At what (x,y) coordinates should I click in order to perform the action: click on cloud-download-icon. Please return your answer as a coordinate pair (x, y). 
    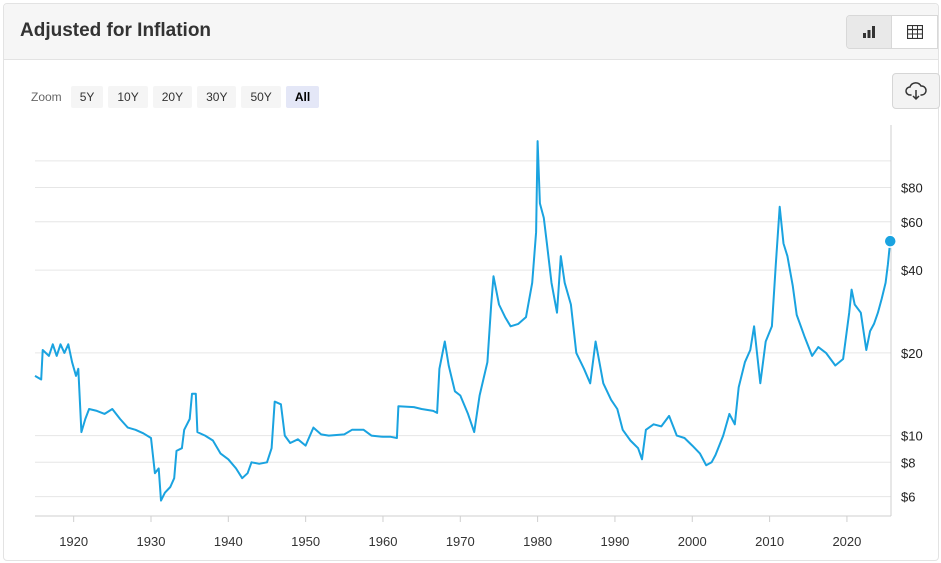
    Looking at the image, I should click on (916, 91).